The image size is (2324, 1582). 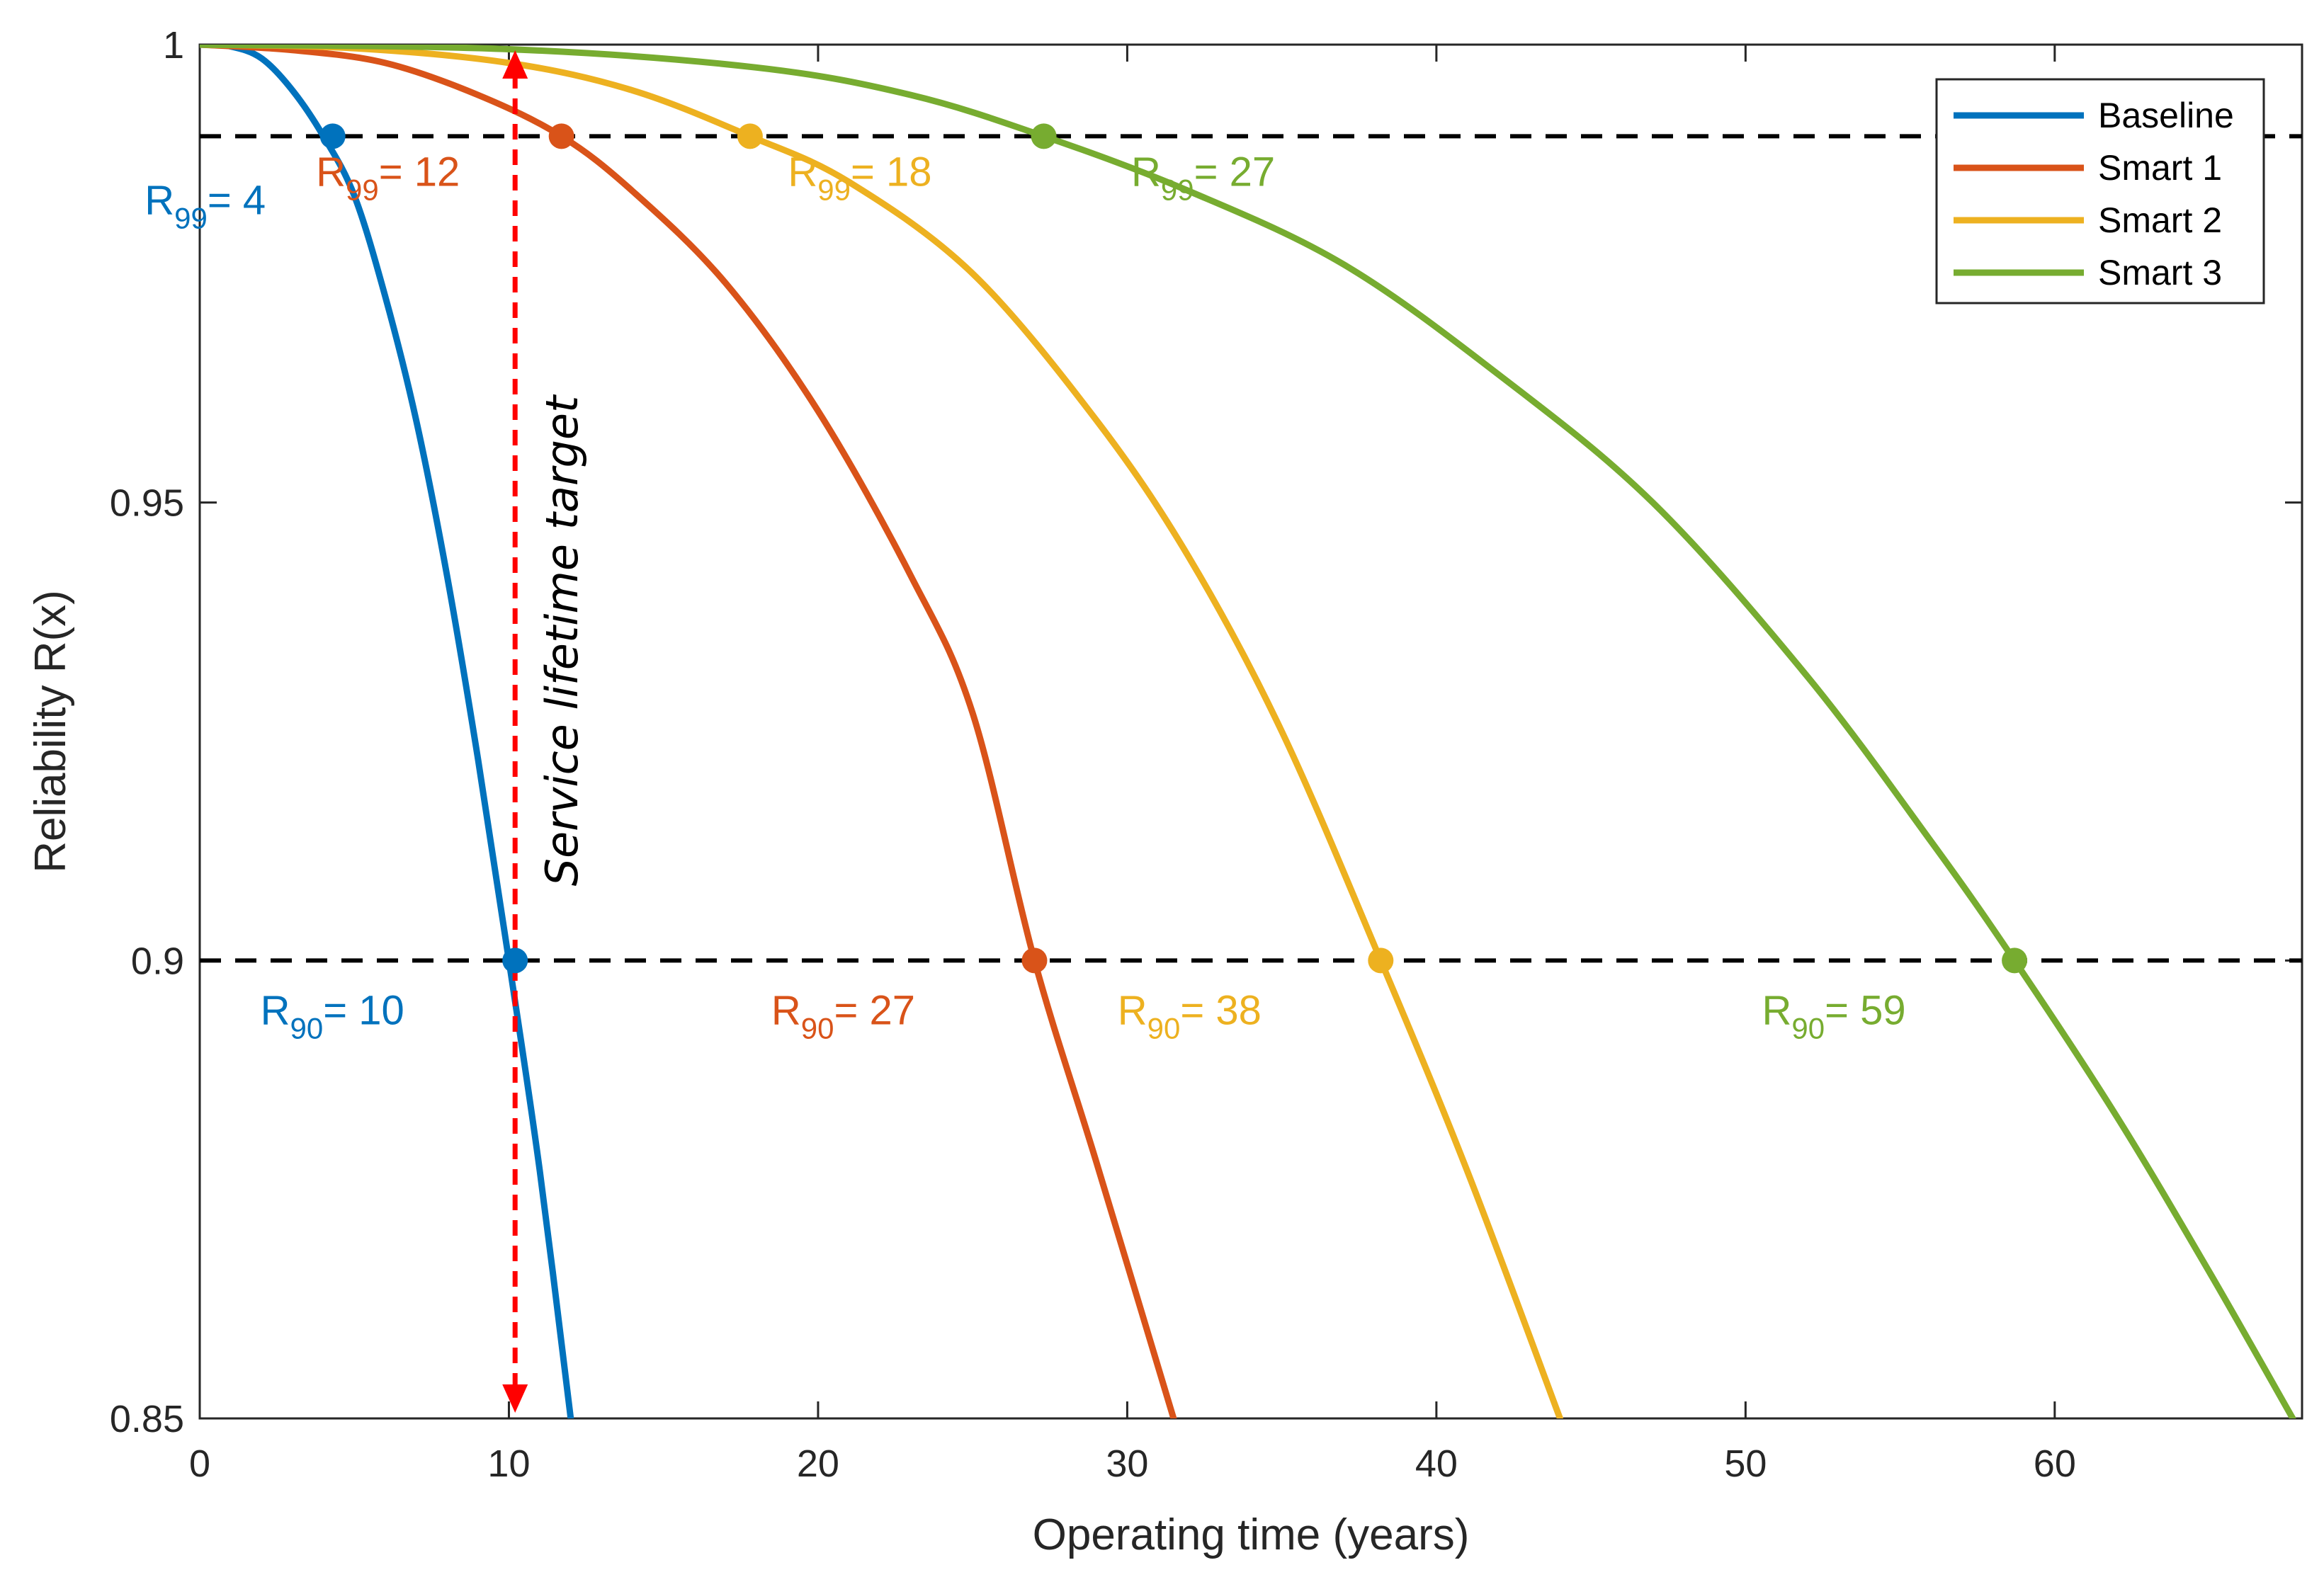 I want to click on marker-smart-3-r90, so click(x=2015, y=961).